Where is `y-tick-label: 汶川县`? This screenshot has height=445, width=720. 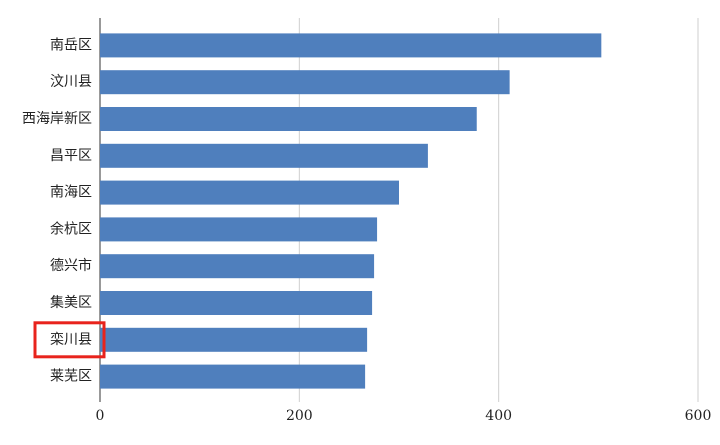 y-tick-label: 汶川县 is located at coordinates (71, 81).